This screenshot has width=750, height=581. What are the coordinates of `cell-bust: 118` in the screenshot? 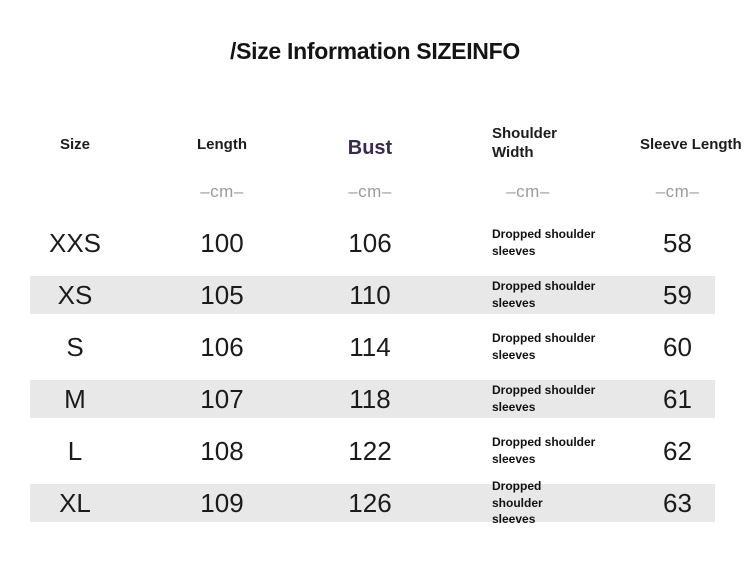 It's located at (370, 398).